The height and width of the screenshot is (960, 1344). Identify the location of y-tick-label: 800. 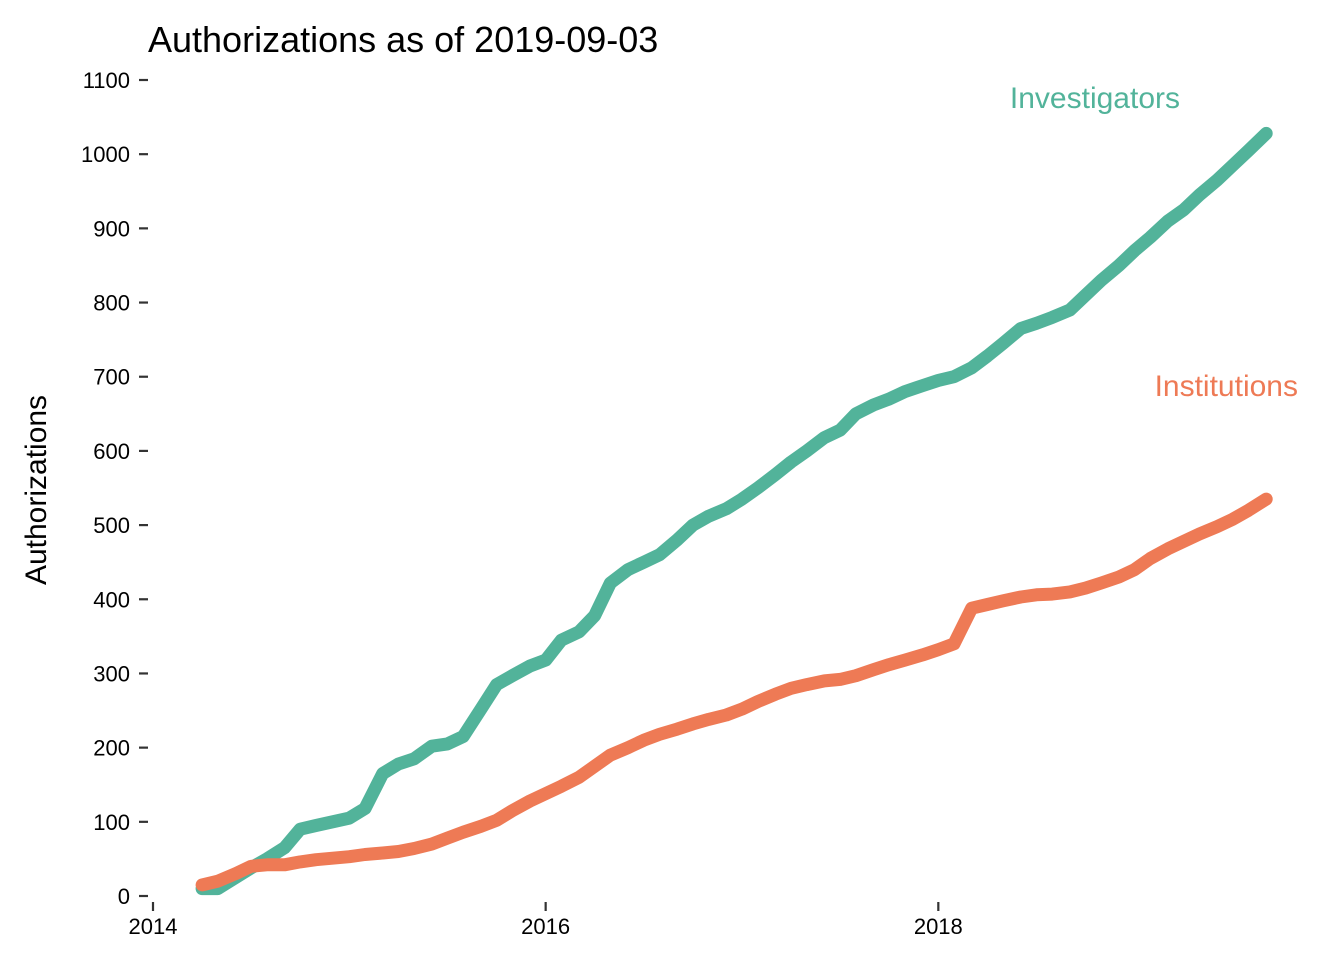
(111, 303).